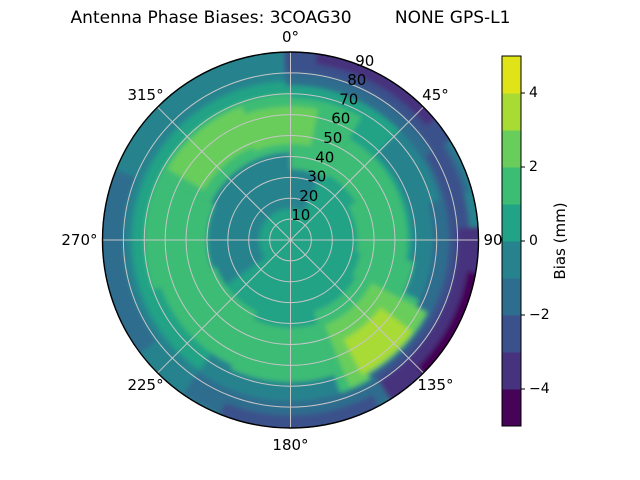 This screenshot has height=480, width=640. I want to click on colorbar: 4 2 0 −2 −4 Bias (mm), so click(535, 241).